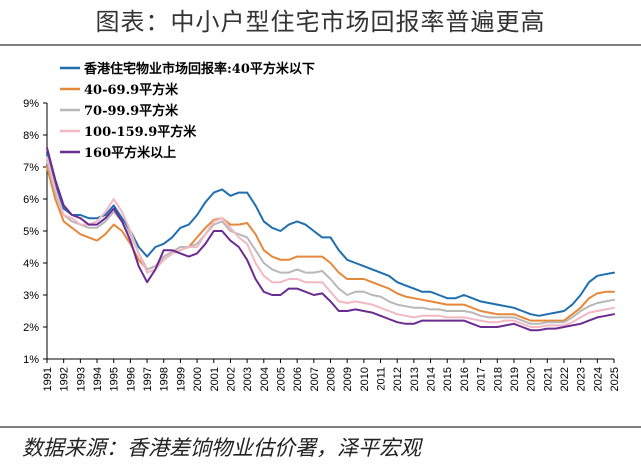  Describe the element at coordinates (320, 22) in the screenshot. I see `page-title: 图表：中小户型住宅市场回报率普遍更高` at that location.